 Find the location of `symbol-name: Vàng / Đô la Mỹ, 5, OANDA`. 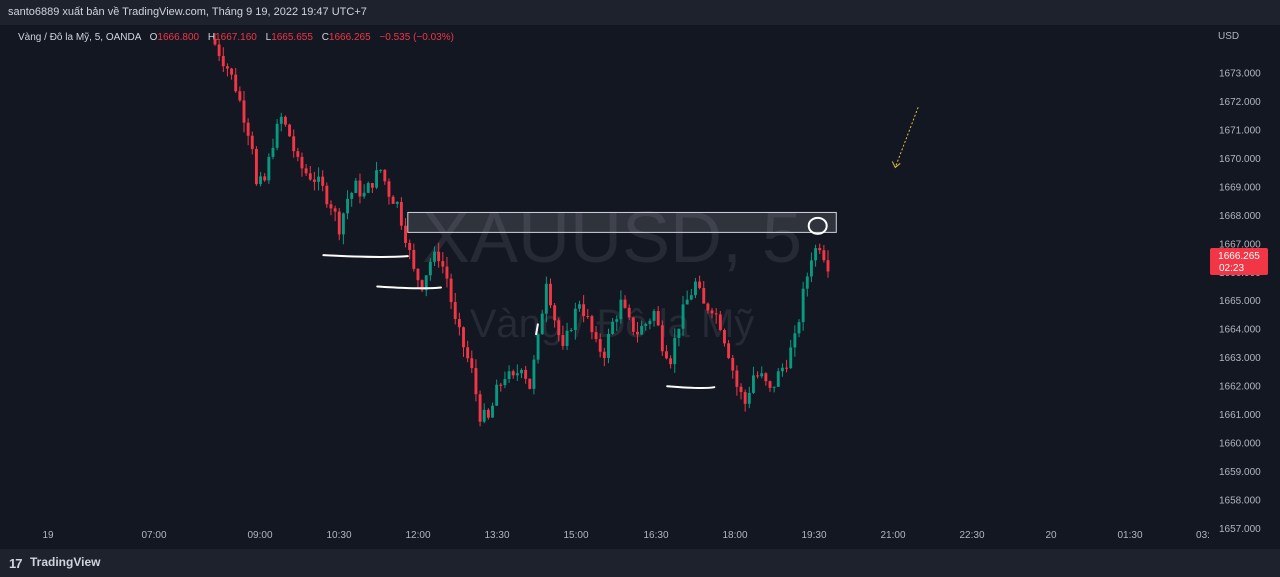

symbol-name: Vàng / Đô la Mỹ, 5, OANDA is located at coordinates (79, 37).